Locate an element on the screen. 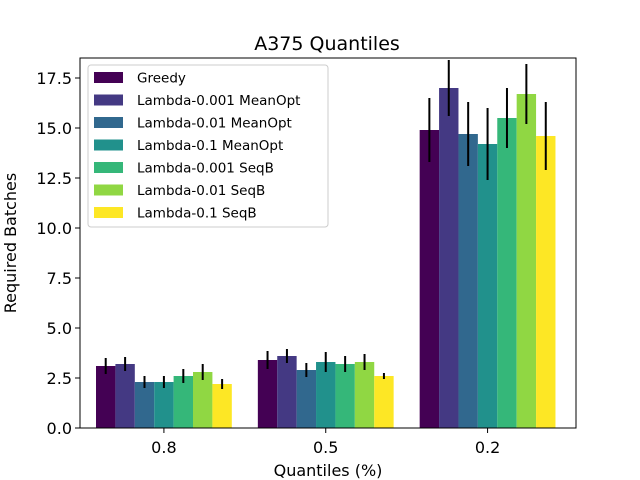 The width and height of the screenshot is (640, 480). legend-label: Lambda-0.1 MeanOpt is located at coordinates (210, 146).